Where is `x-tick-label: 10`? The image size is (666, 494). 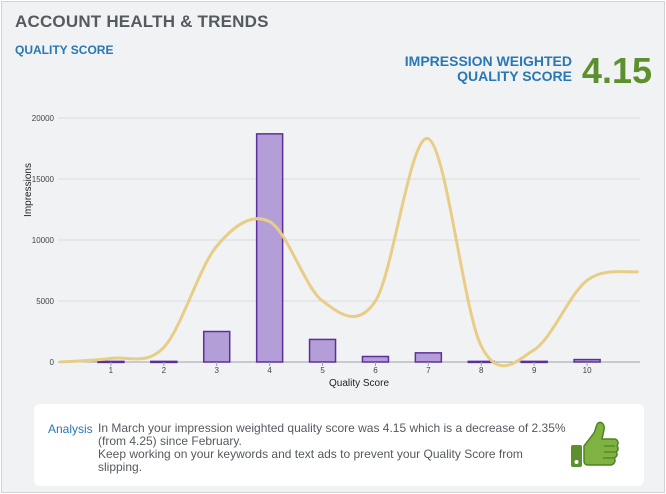
x-tick-label: 10 is located at coordinates (587, 370).